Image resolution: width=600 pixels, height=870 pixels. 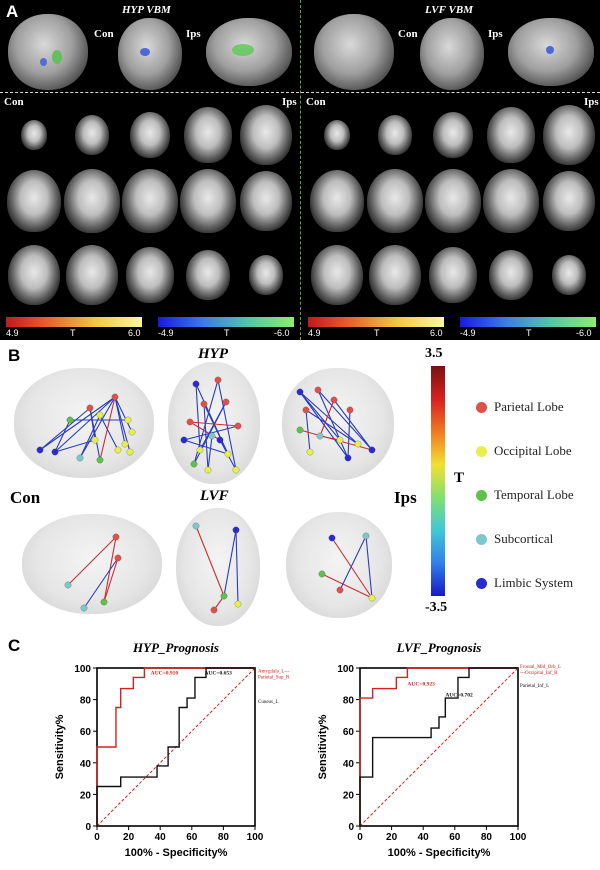 I want to click on render-section-divider, so click(x=300, y=92).